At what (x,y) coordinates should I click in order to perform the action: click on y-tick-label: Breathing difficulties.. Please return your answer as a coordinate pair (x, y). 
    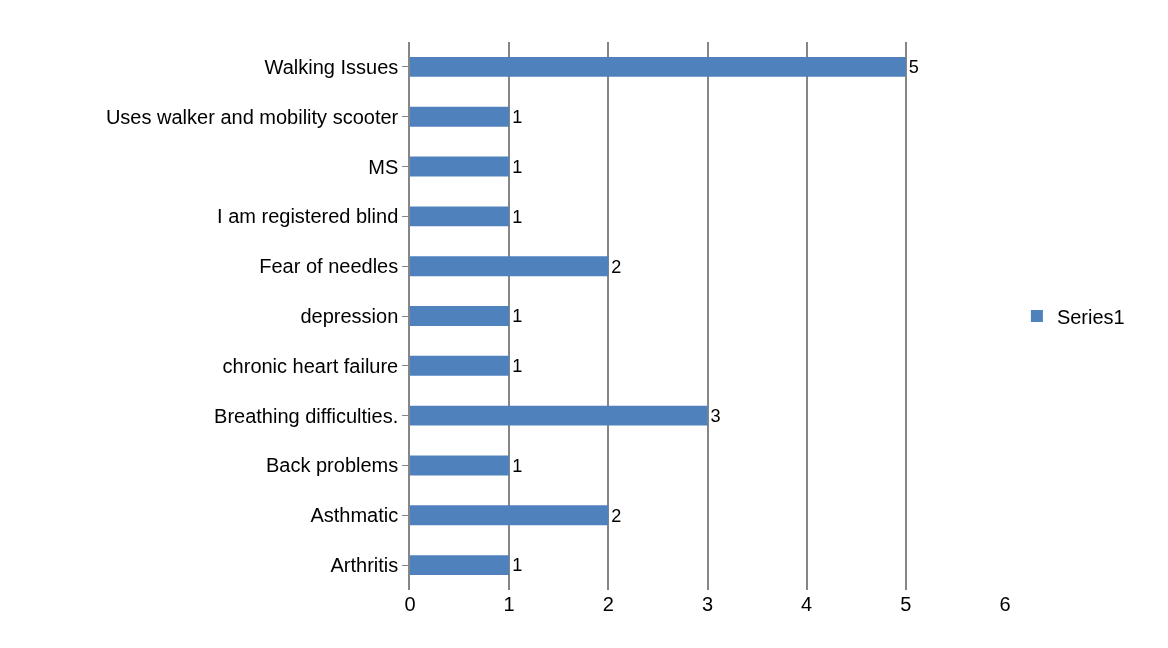
    Looking at the image, I should click on (306, 415).